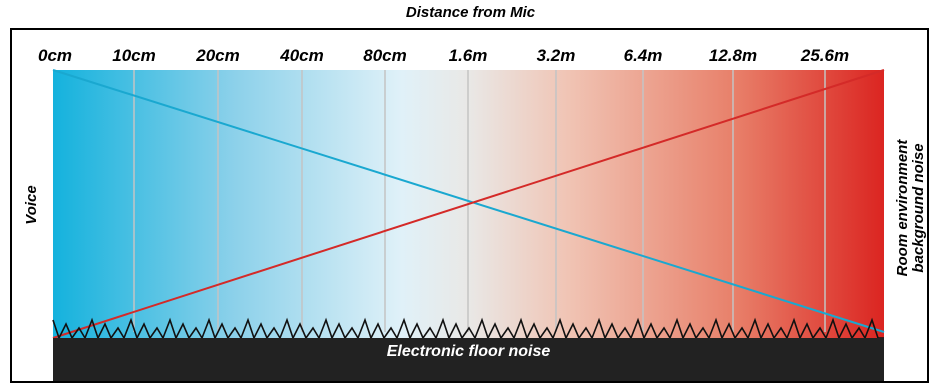 Image resolution: width=941 pixels, height=386 pixels. I want to click on distance-label: 10cm, so click(134, 55).